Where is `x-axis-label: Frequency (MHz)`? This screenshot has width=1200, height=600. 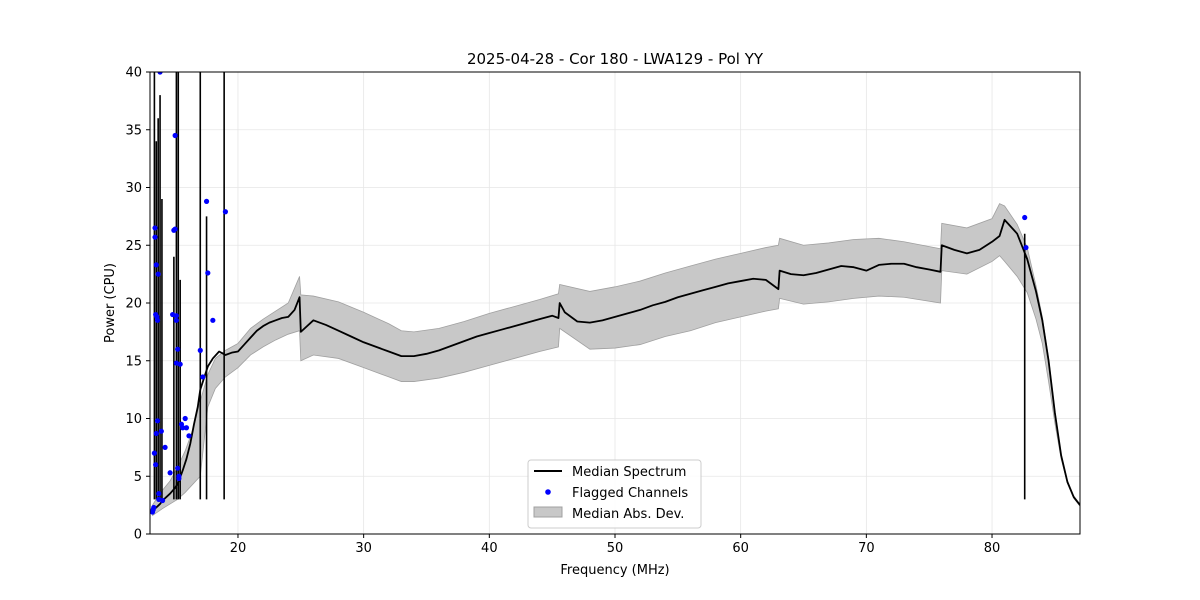
x-axis-label: Frequency (MHz) is located at coordinates (614, 570).